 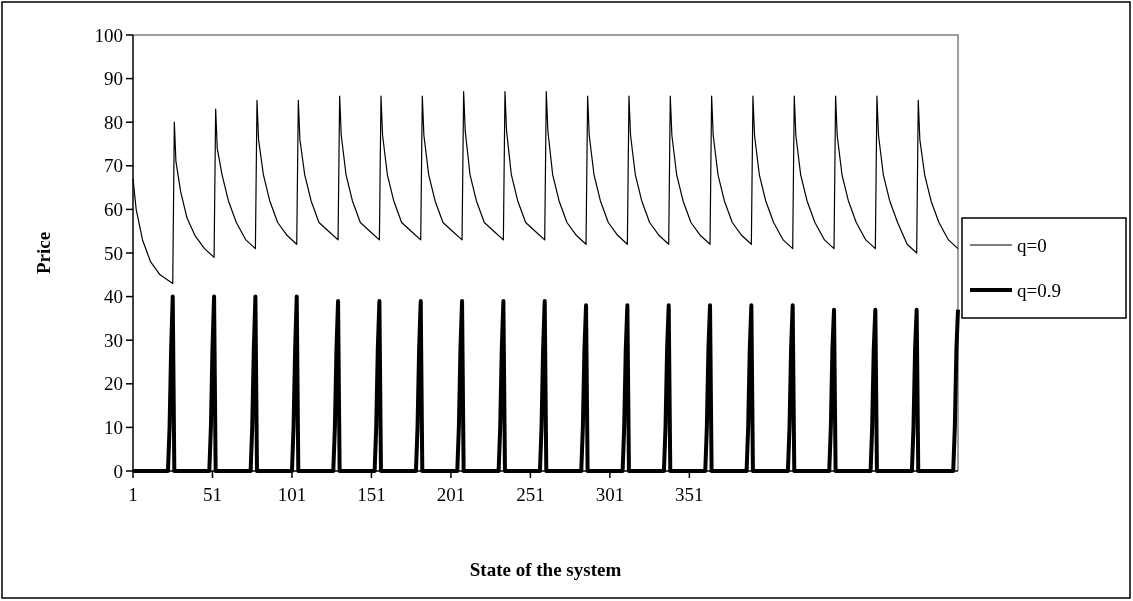 I want to click on x-tick-label: 201, so click(x=451, y=494).